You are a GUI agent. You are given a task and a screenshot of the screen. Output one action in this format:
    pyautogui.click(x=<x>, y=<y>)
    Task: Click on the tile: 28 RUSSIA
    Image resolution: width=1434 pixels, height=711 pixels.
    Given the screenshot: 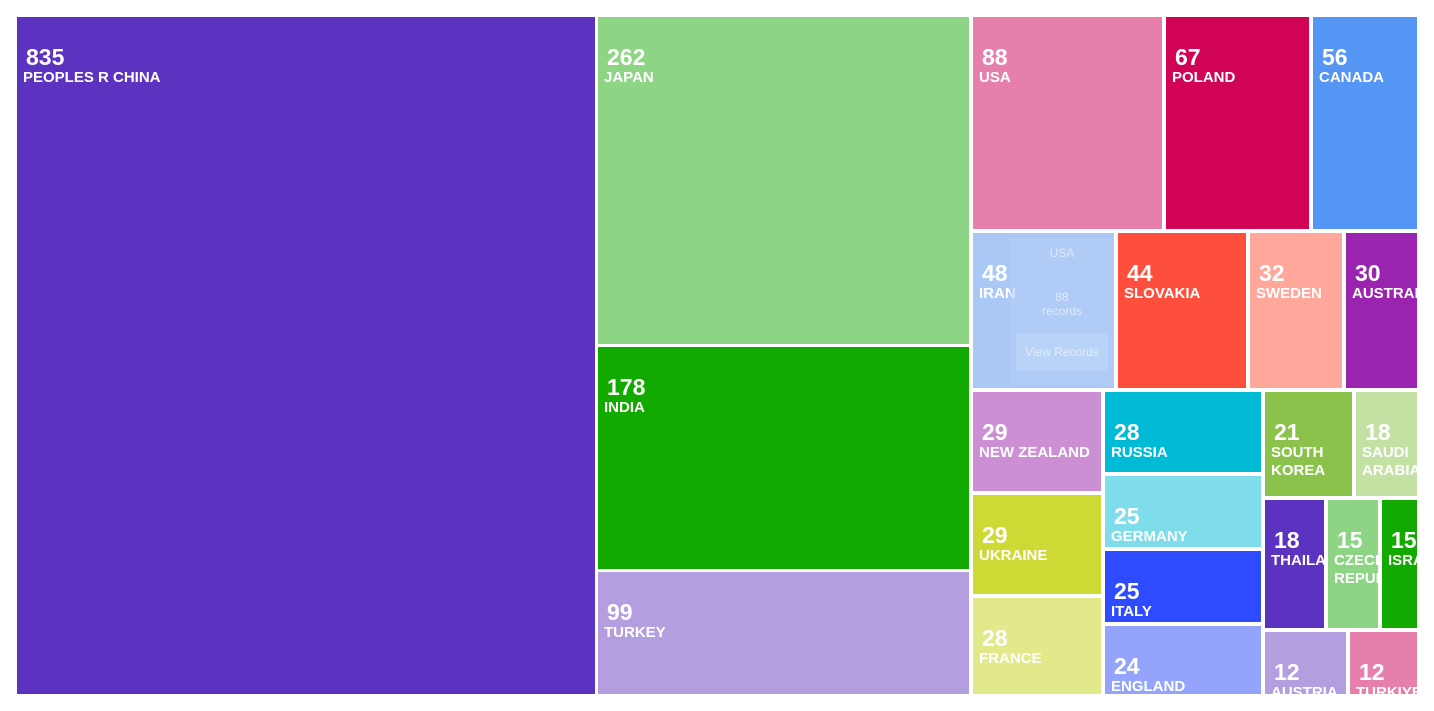 What is the action you would take?
    pyautogui.click(x=1183, y=432)
    